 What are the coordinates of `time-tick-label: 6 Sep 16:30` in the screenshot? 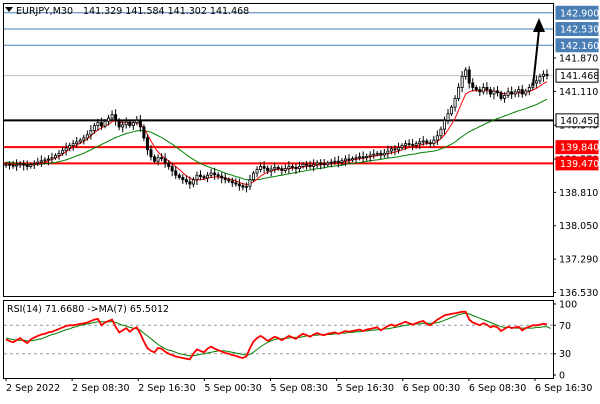 It's located at (563, 388).